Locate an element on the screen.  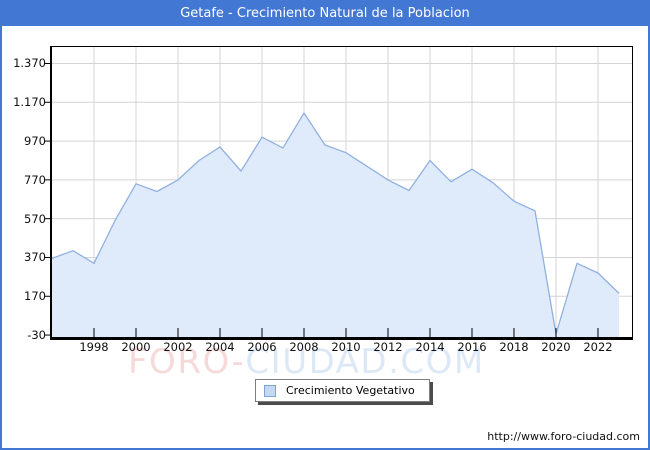
watermark-part-1: FORO- is located at coordinates (187, 362).